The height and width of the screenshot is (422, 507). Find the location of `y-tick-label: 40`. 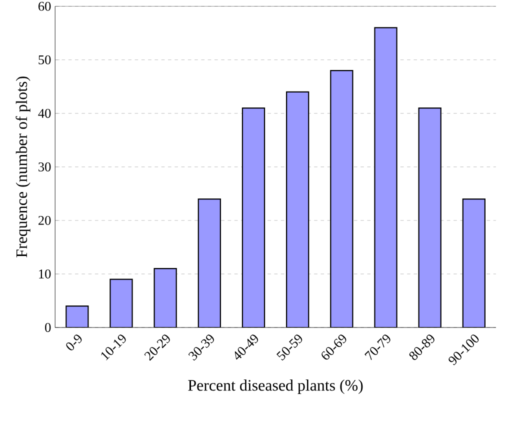

y-tick-label: 40 is located at coordinates (44, 113).